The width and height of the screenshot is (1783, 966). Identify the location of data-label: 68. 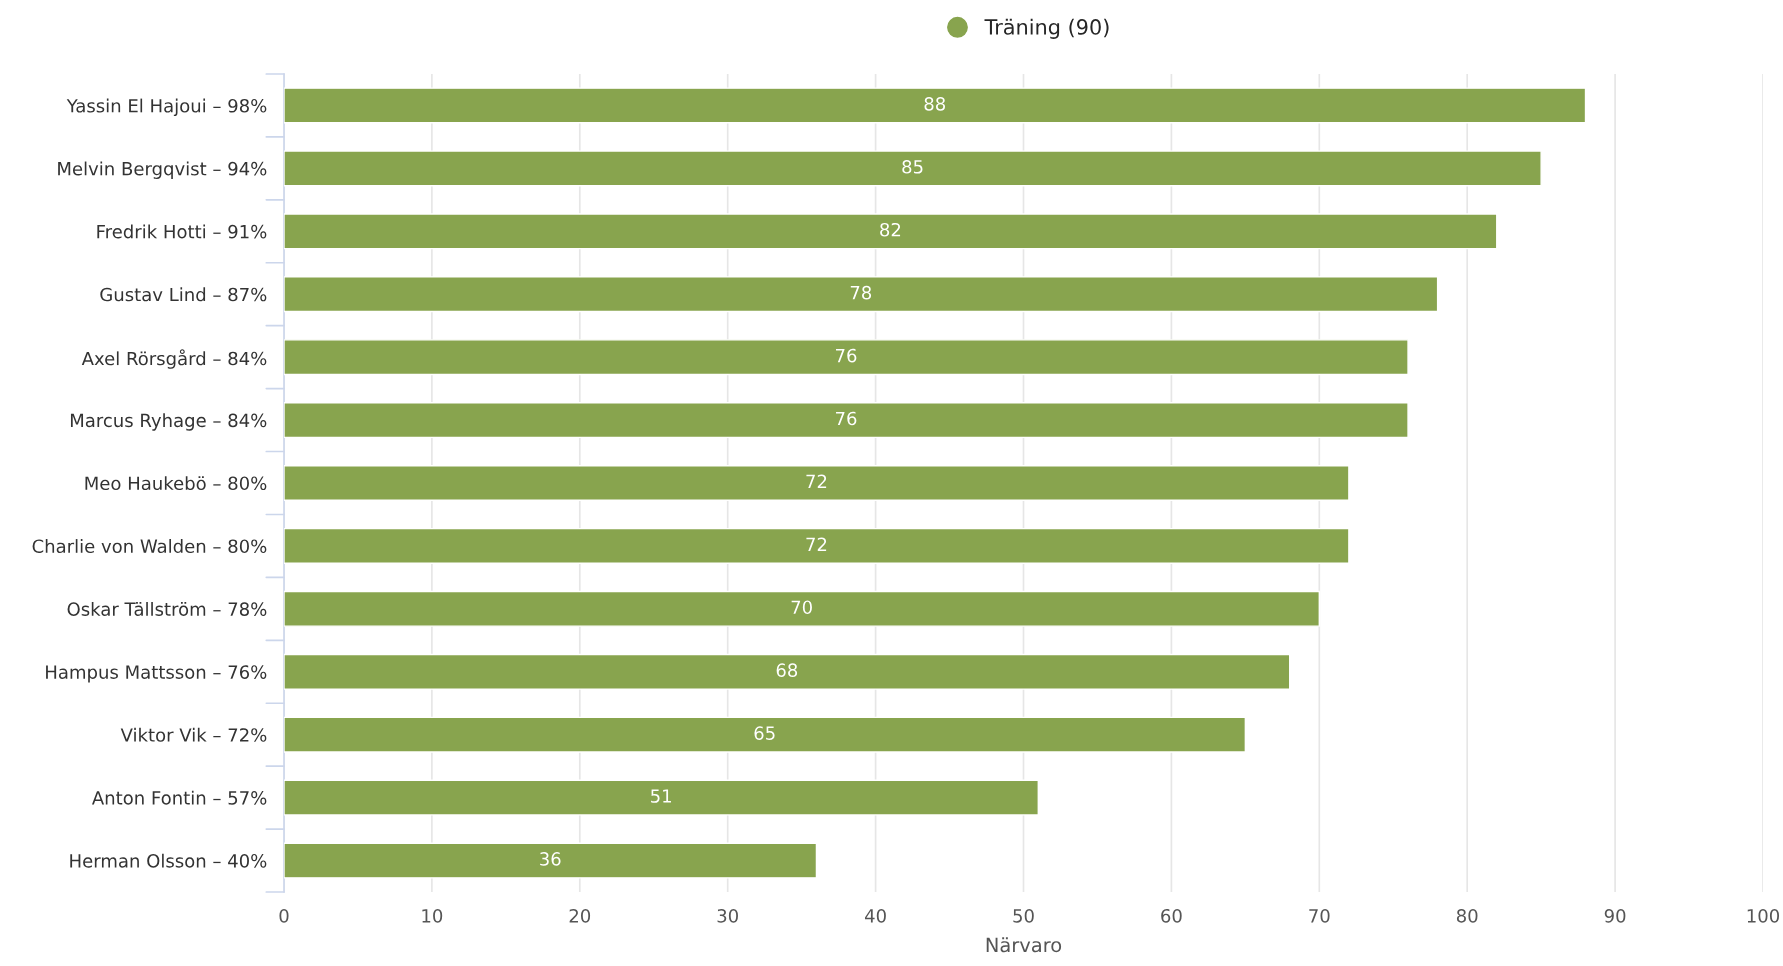
(787, 670).